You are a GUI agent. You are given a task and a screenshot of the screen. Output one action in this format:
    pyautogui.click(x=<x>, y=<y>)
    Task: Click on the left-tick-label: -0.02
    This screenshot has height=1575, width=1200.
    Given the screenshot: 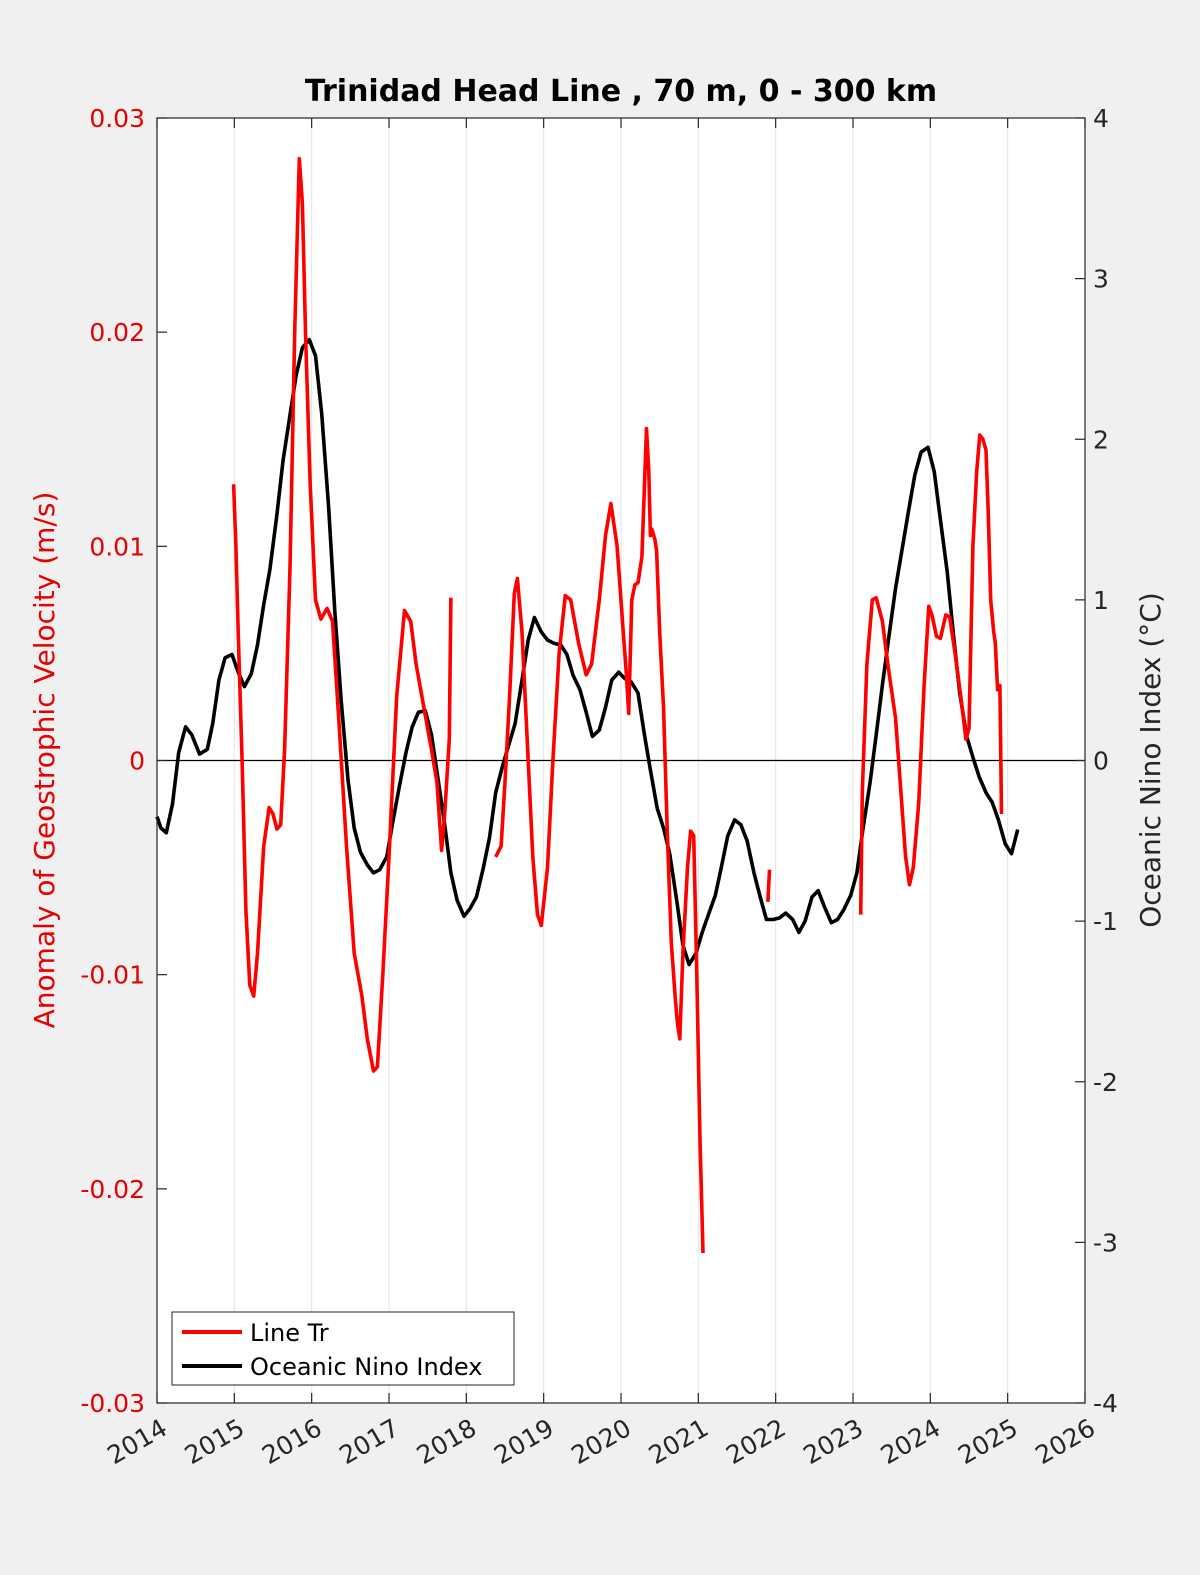 What is the action you would take?
    pyautogui.click(x=112, y=1189)
    